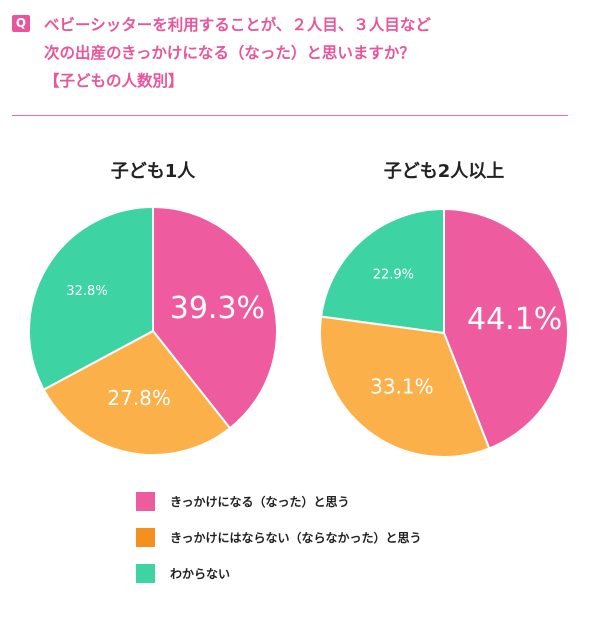  What do you see at coordinates (217, 308) in the screenshot?
I see `pie-1-label-yes: 39.3%` at bounding box center [217, 308].